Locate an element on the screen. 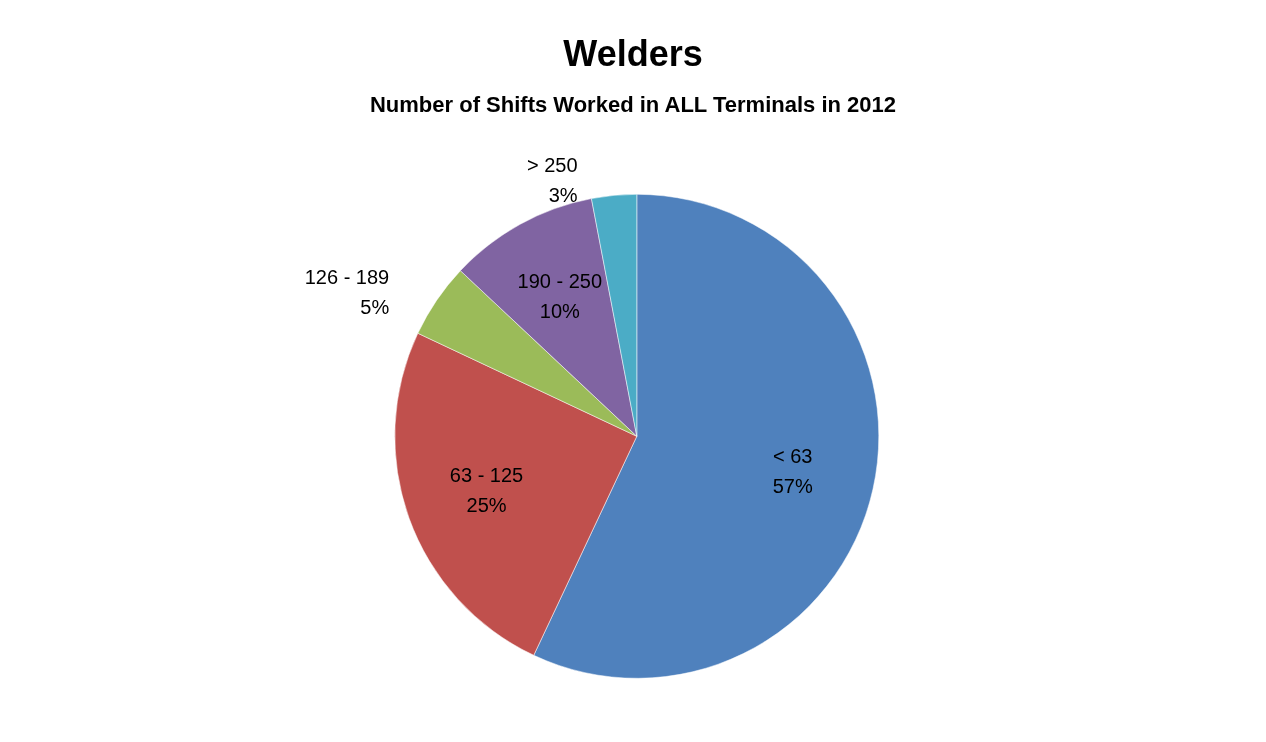  data-label: 10% is located at coordinates (560, 311).